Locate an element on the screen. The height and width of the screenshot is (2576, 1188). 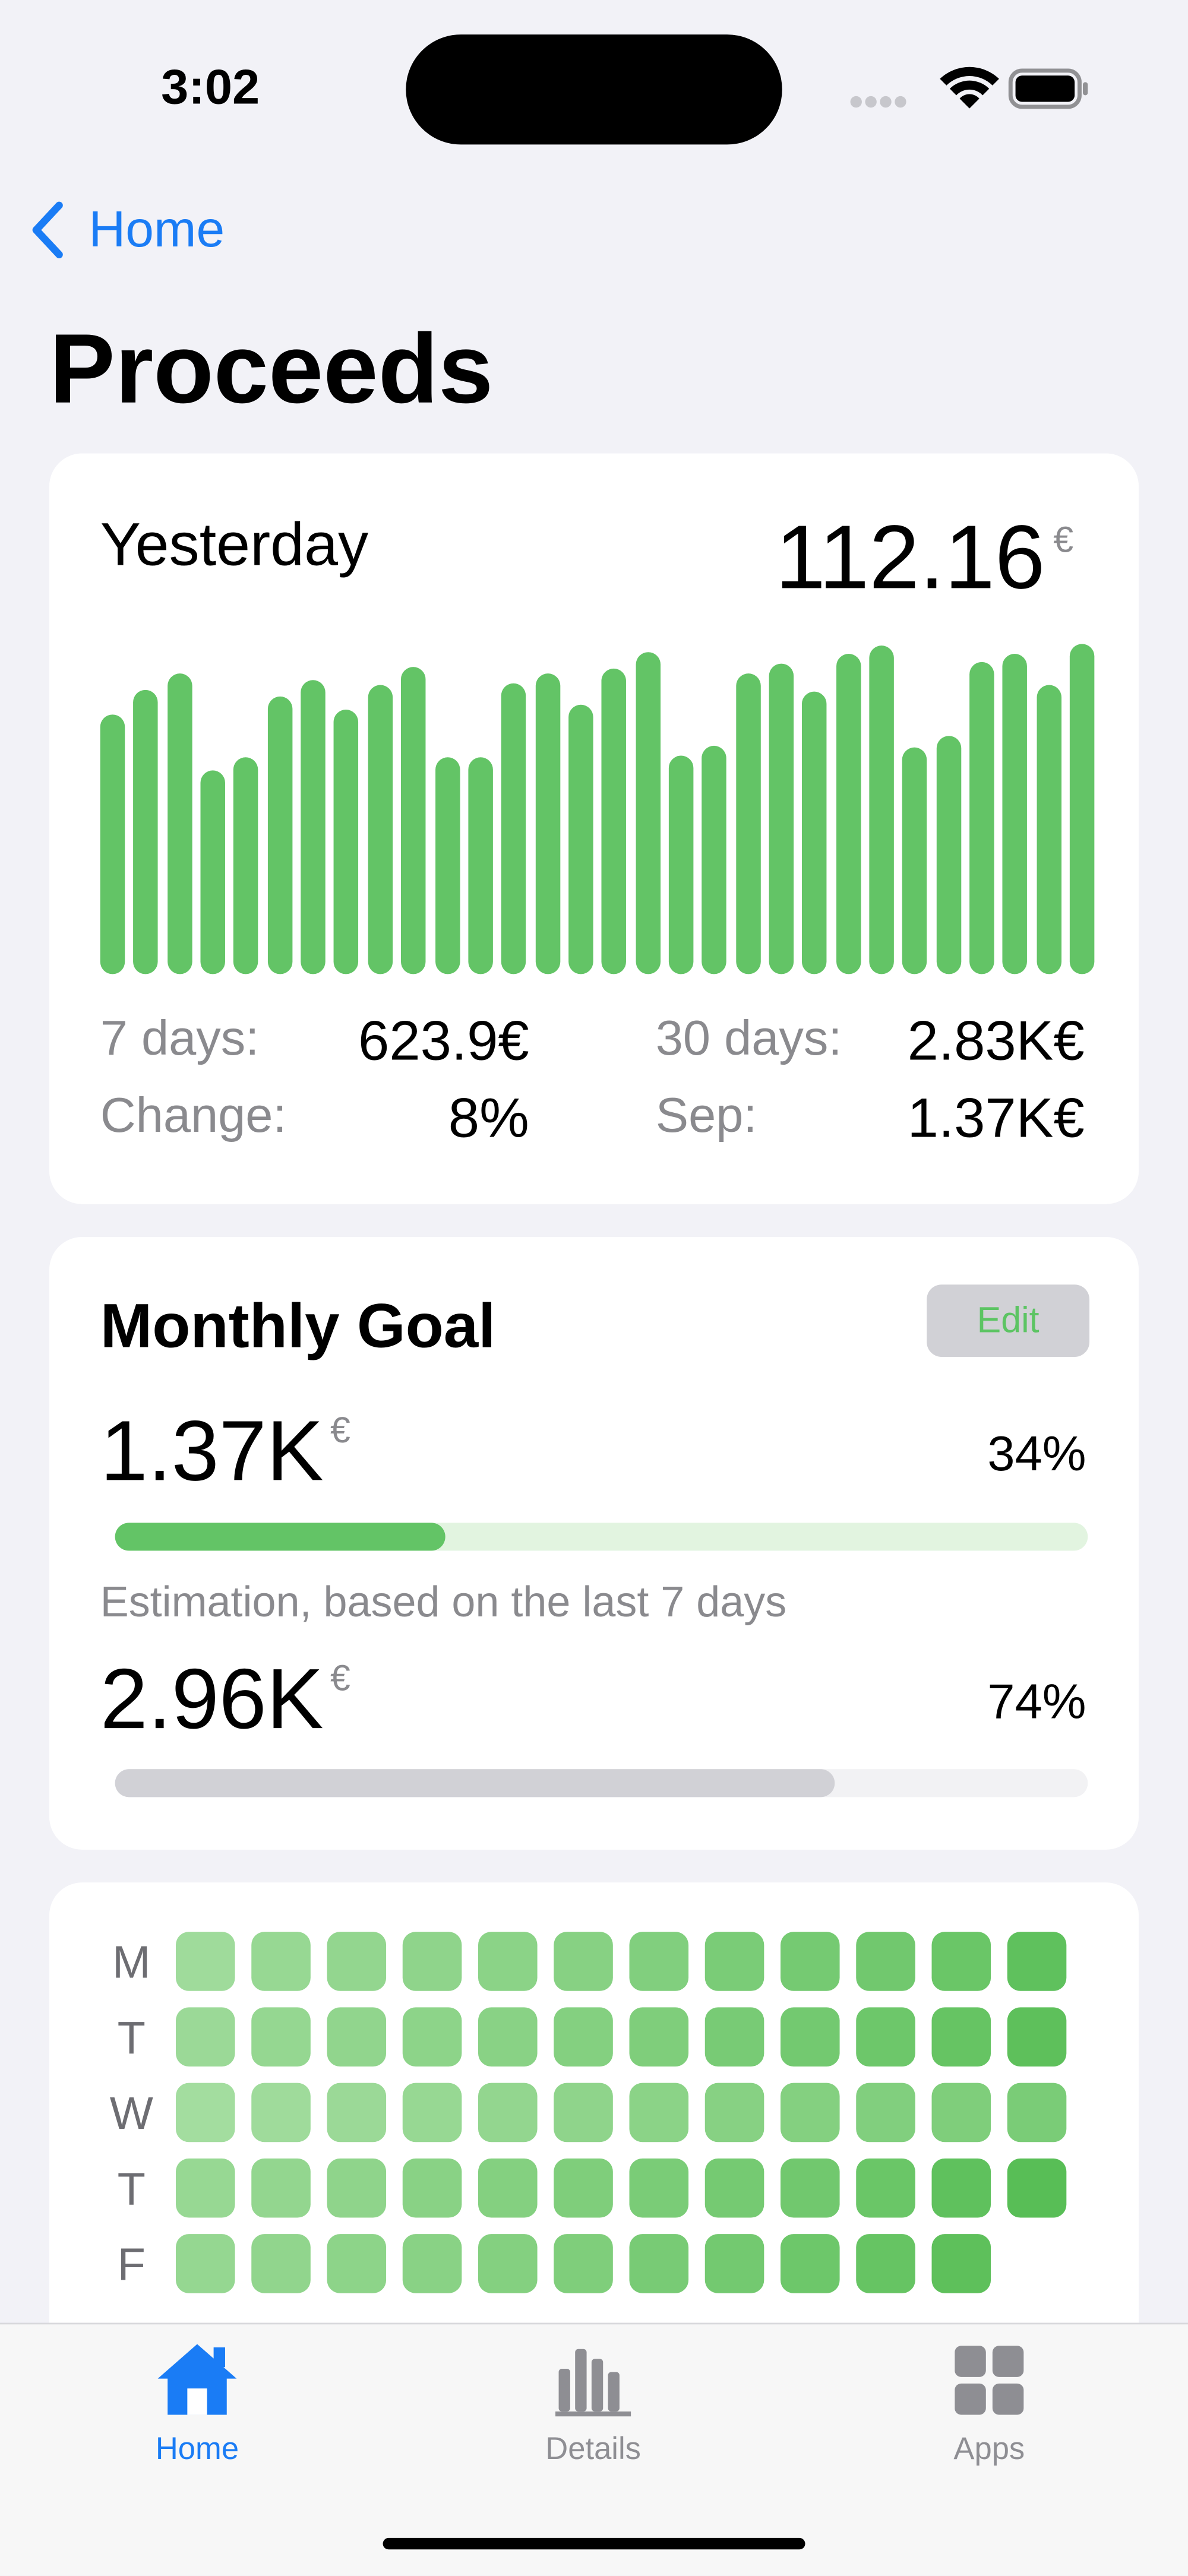
dynamic-island is located at coordinates (594, 89).